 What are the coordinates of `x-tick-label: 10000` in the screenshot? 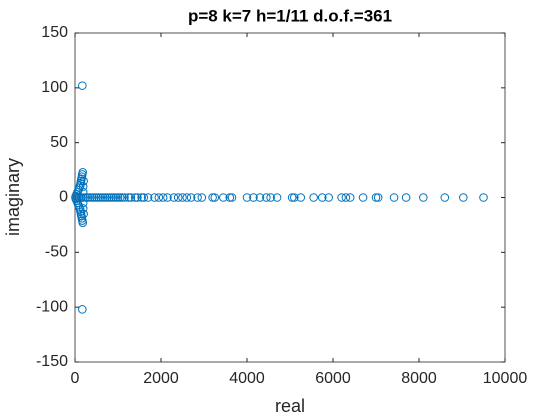 It's located at (505, 378).